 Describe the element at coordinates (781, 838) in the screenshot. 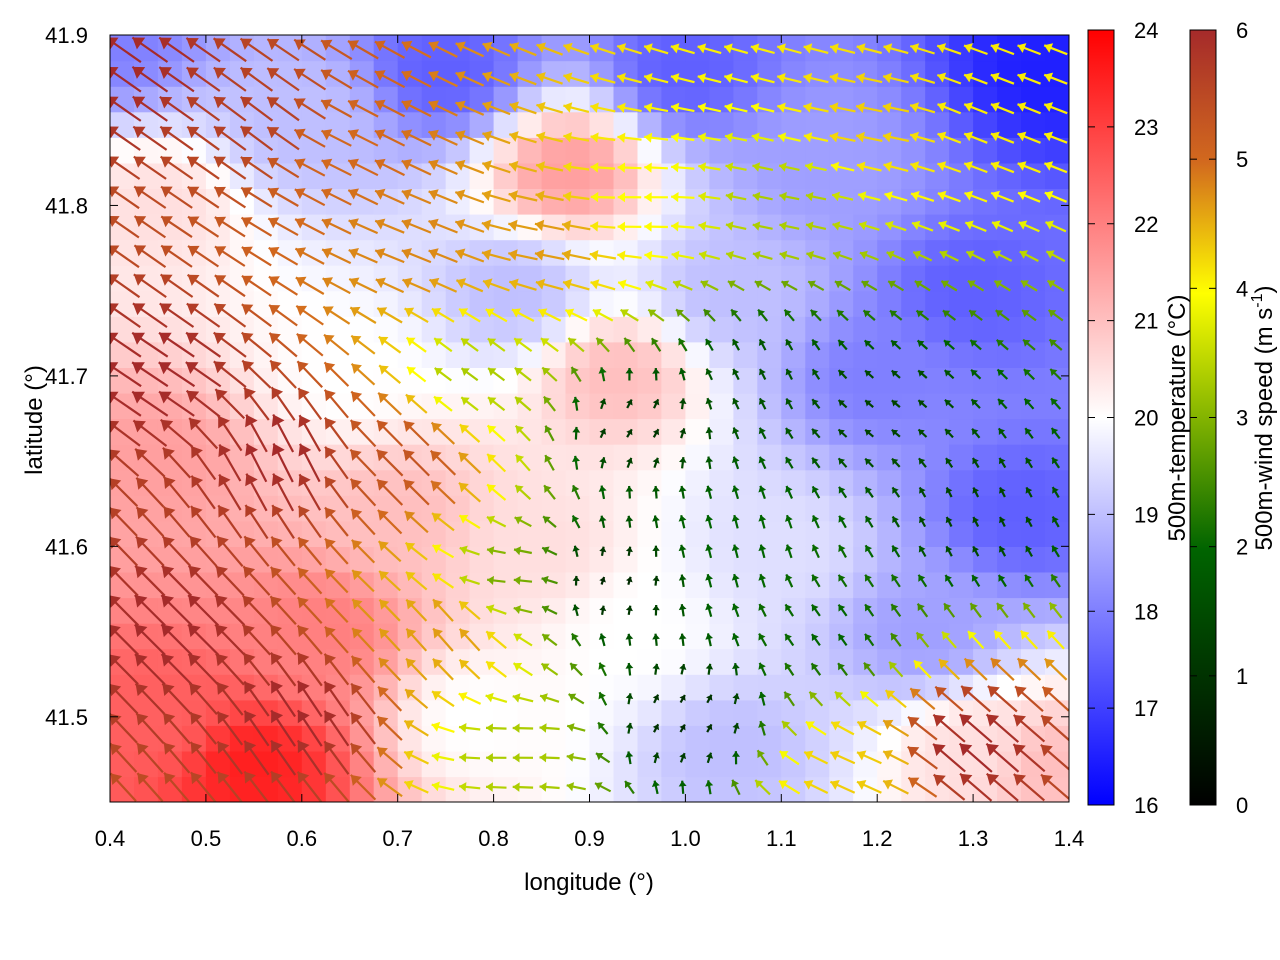

I see `x-tick-label: 1.1` at that location.